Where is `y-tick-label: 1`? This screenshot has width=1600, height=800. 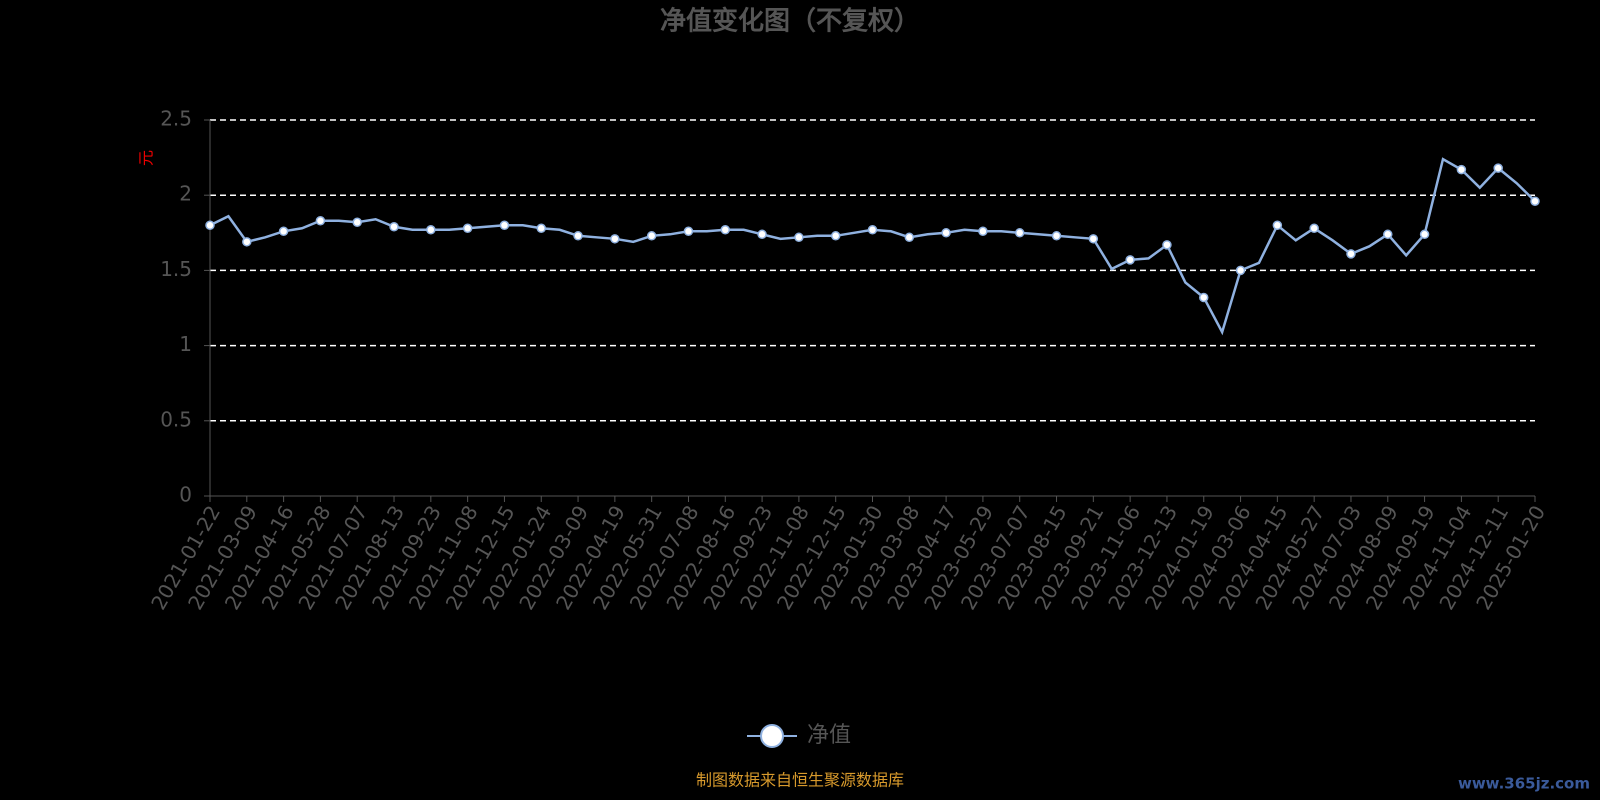
y-tick-label: 1 is located at coordinates (185, 344).